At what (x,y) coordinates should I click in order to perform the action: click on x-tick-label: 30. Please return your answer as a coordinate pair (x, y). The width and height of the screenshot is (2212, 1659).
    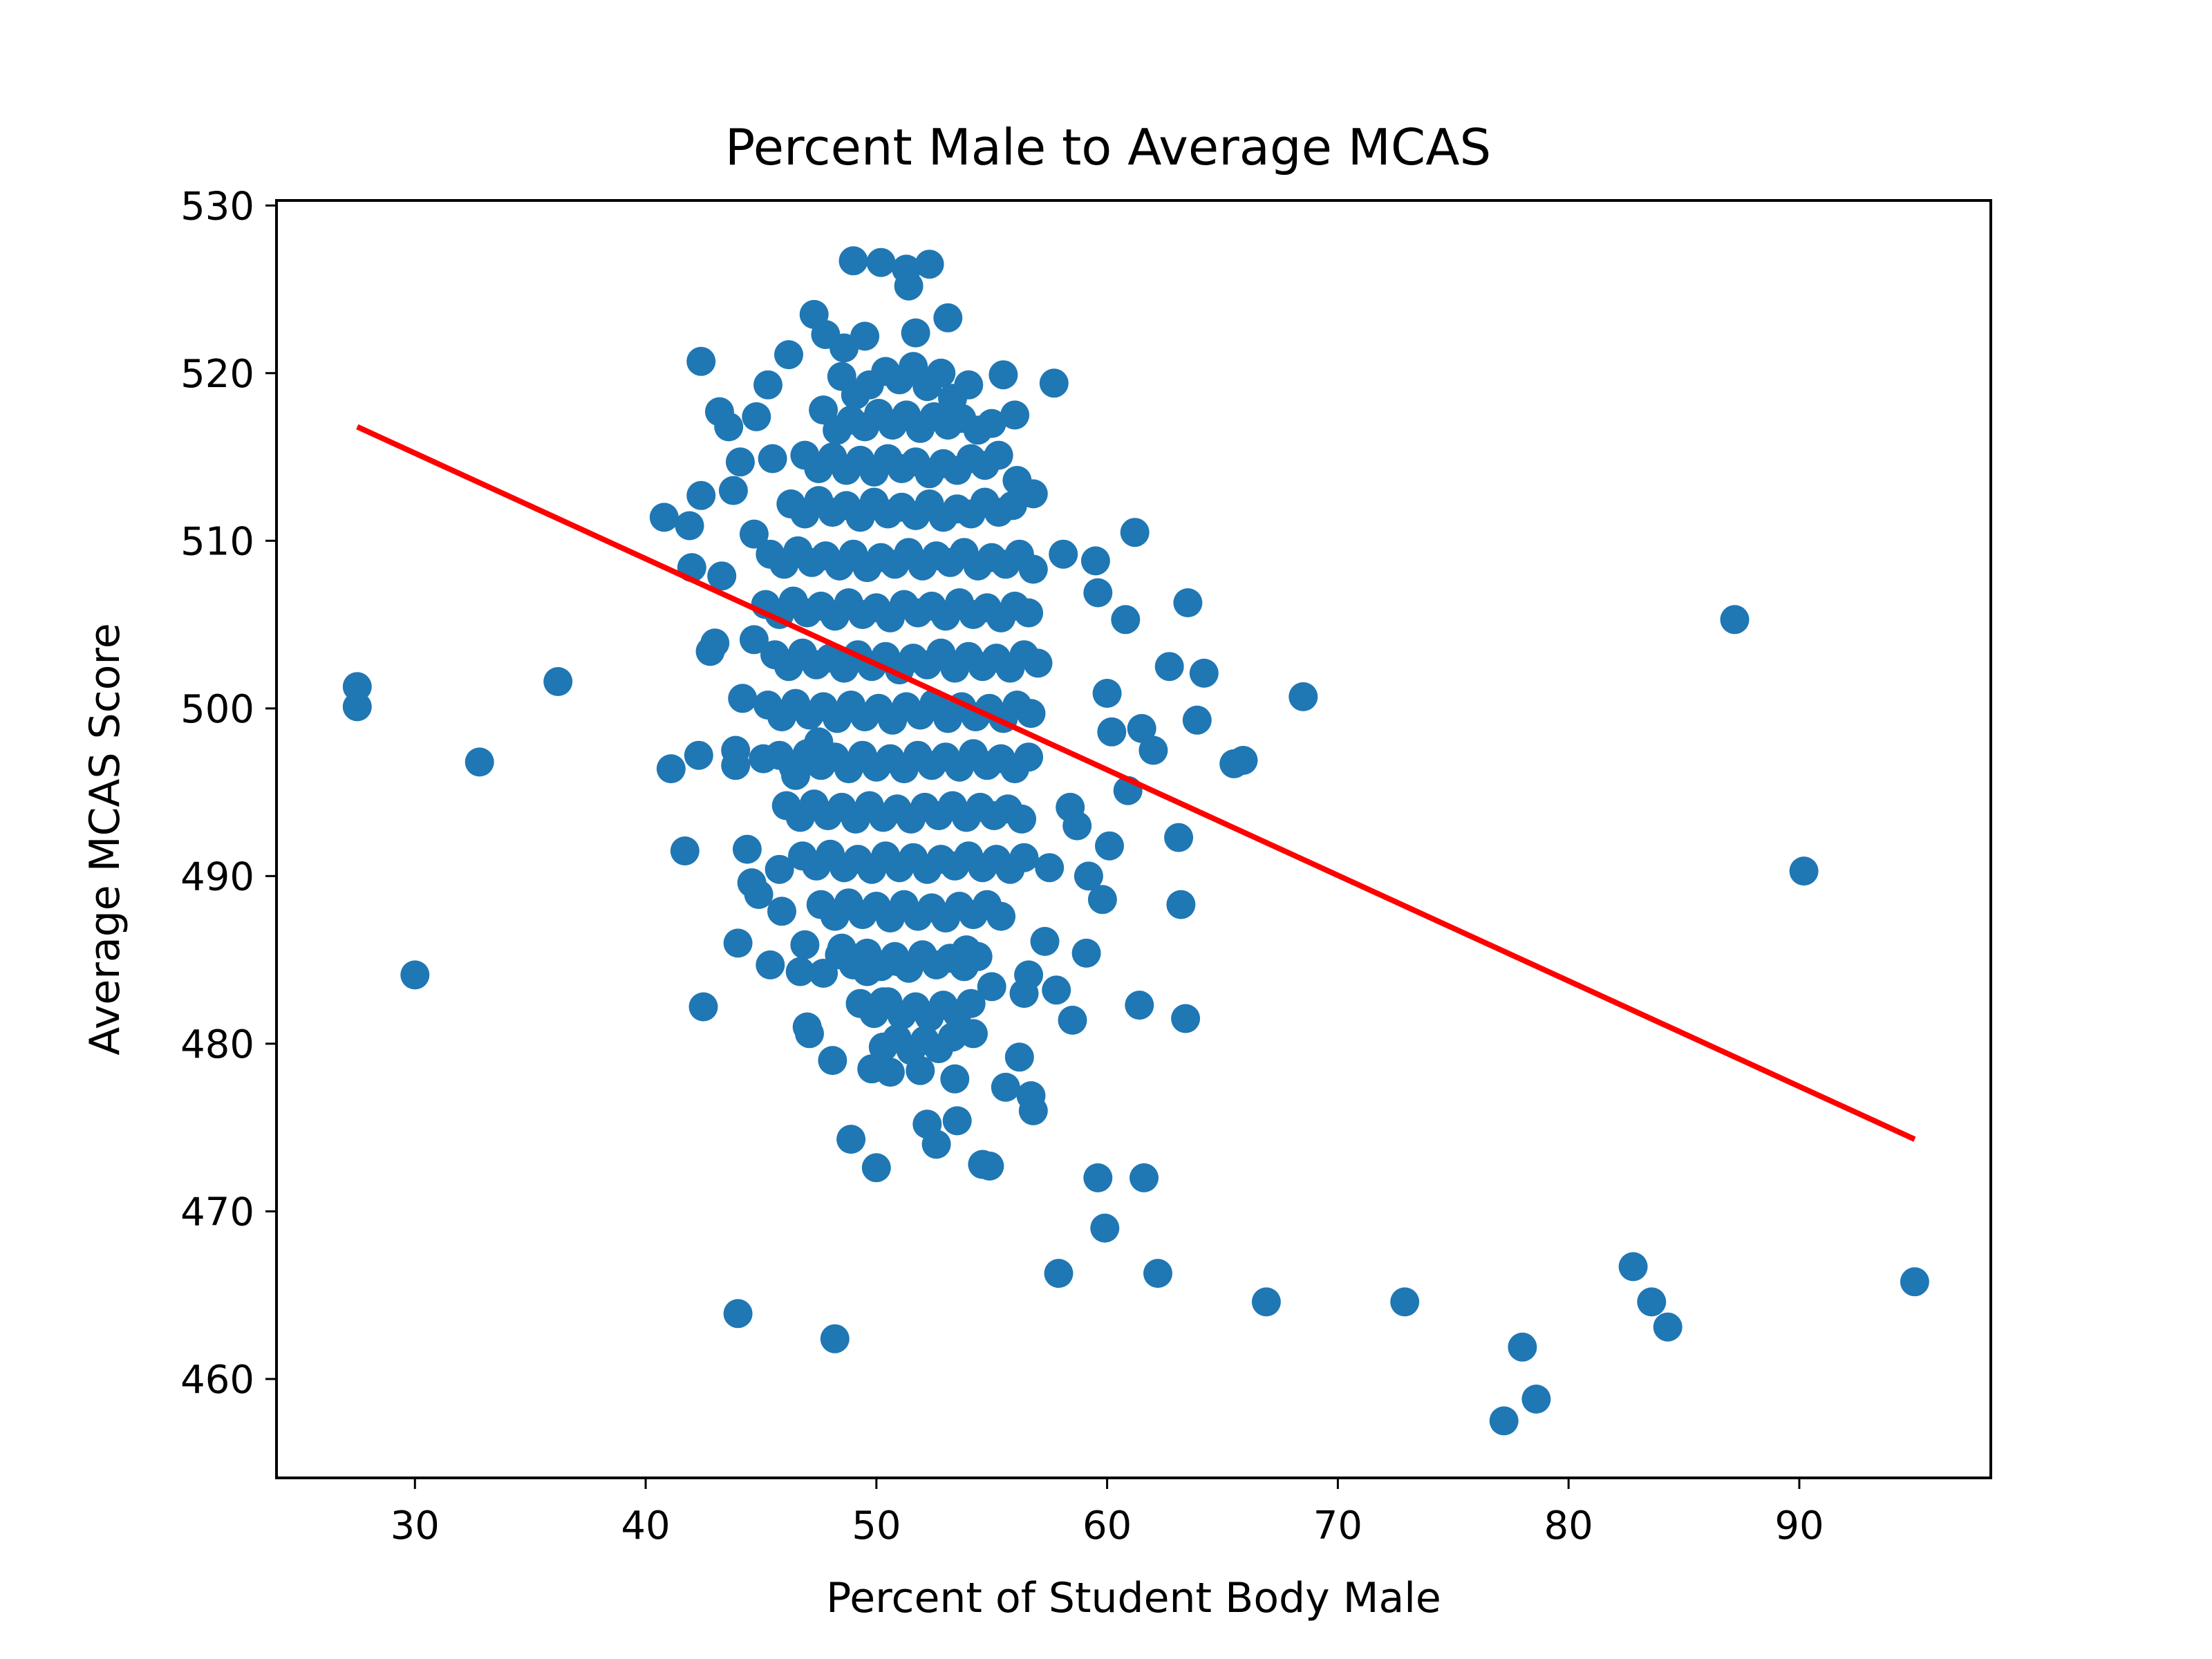
    Looking at the image, I should click on (415, 1525).